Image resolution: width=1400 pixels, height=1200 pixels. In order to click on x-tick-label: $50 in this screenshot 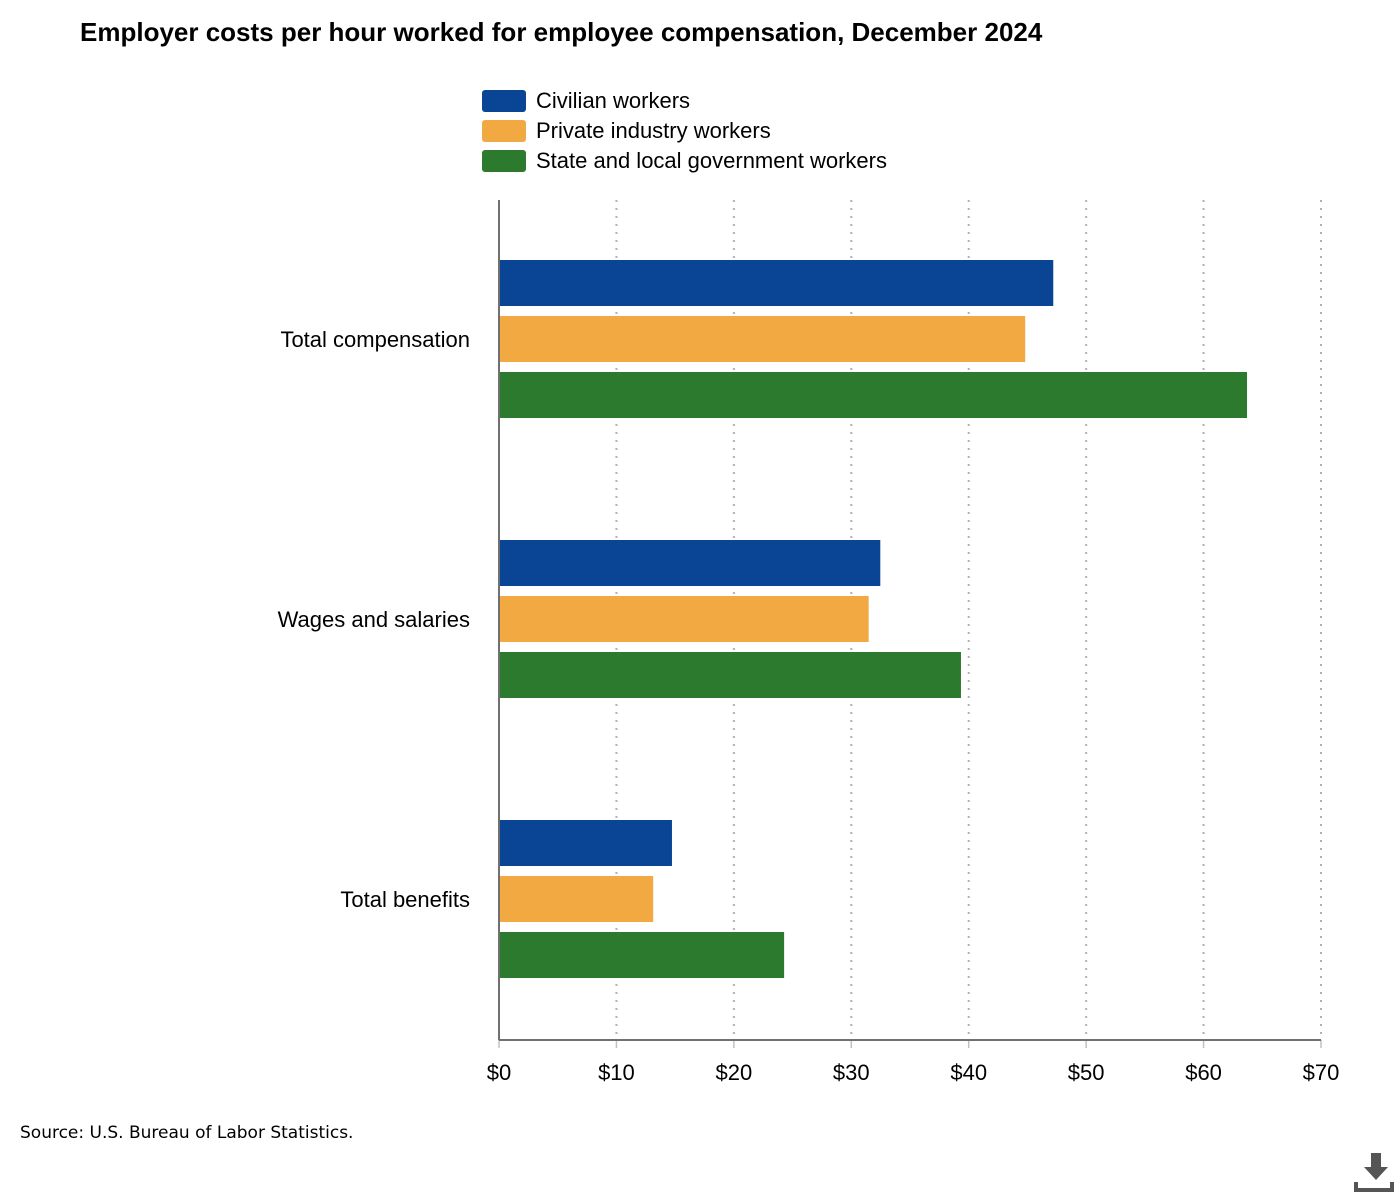, I will do `click(1086, 1072)`.